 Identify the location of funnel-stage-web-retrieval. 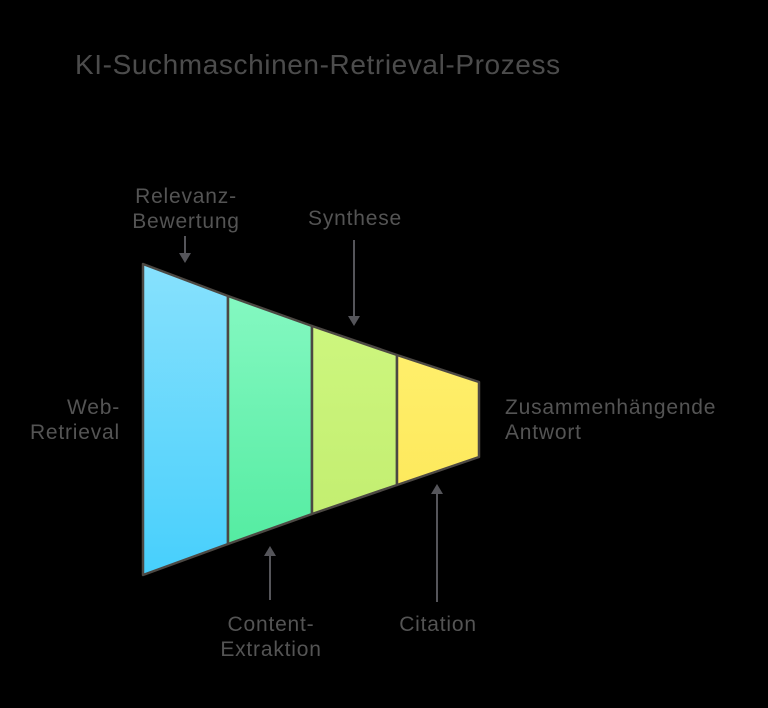
(185, 419).